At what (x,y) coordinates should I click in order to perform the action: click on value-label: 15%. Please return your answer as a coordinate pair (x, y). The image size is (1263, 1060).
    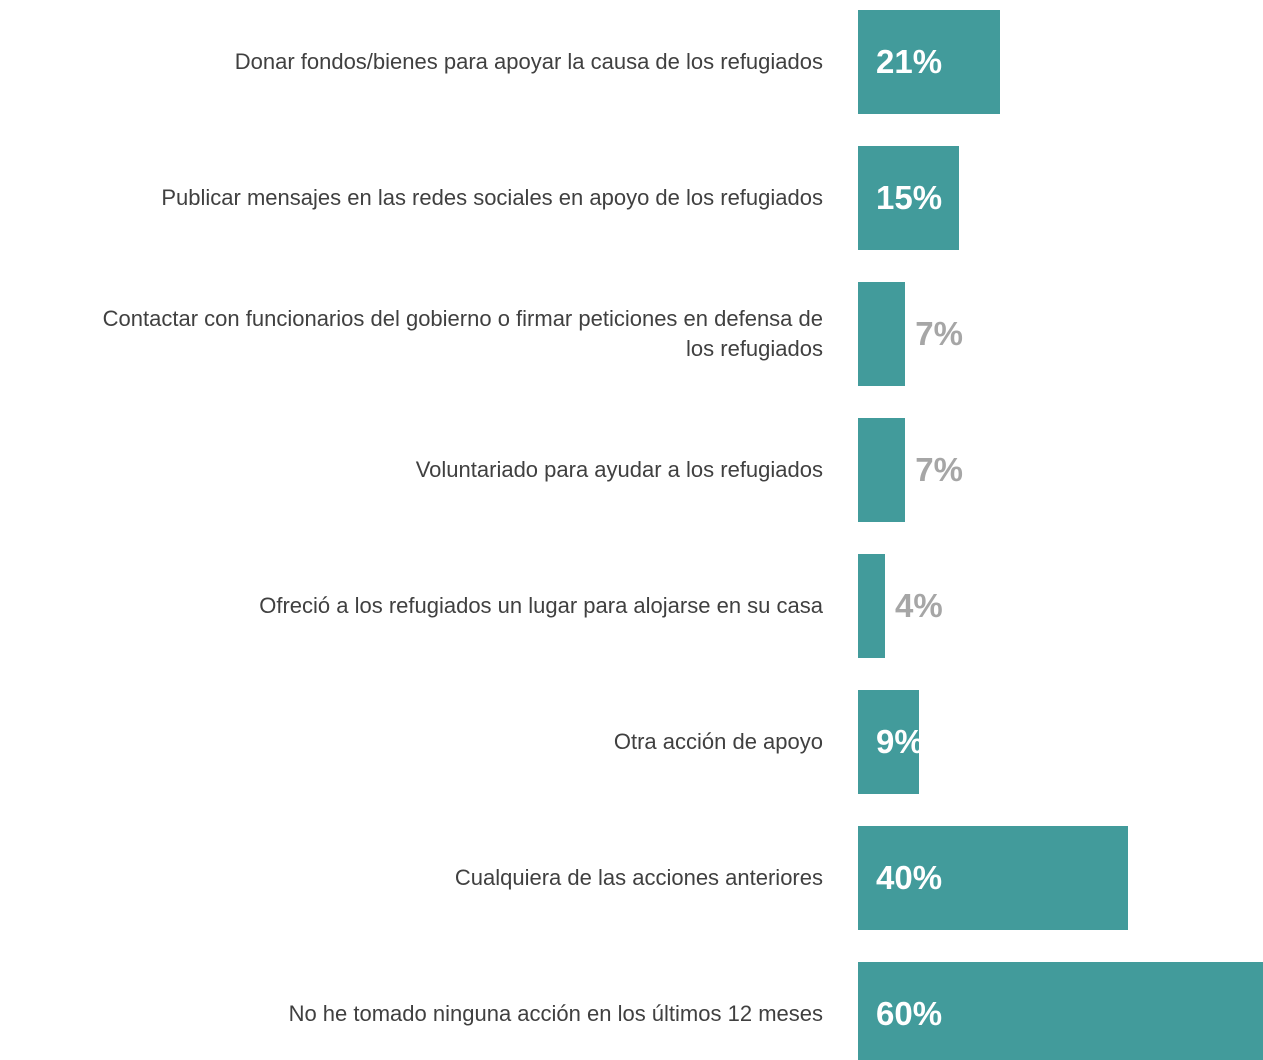
    Looking at the image, I should click on (909, 197).